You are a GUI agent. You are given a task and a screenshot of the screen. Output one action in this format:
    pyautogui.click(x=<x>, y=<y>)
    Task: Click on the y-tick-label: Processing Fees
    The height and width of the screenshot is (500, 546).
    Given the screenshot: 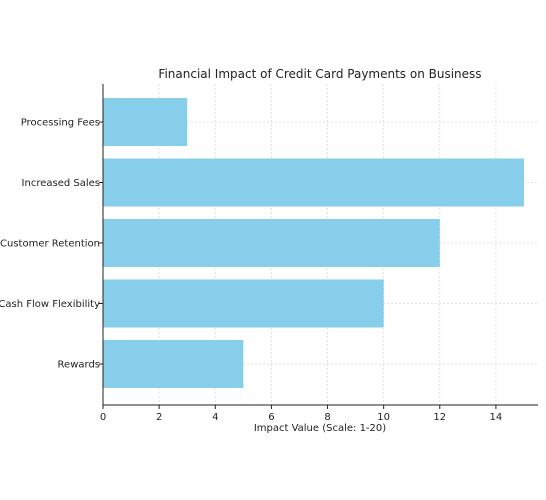 What is the action you would take?
    pyautogui.click(x=60, y=123)
    